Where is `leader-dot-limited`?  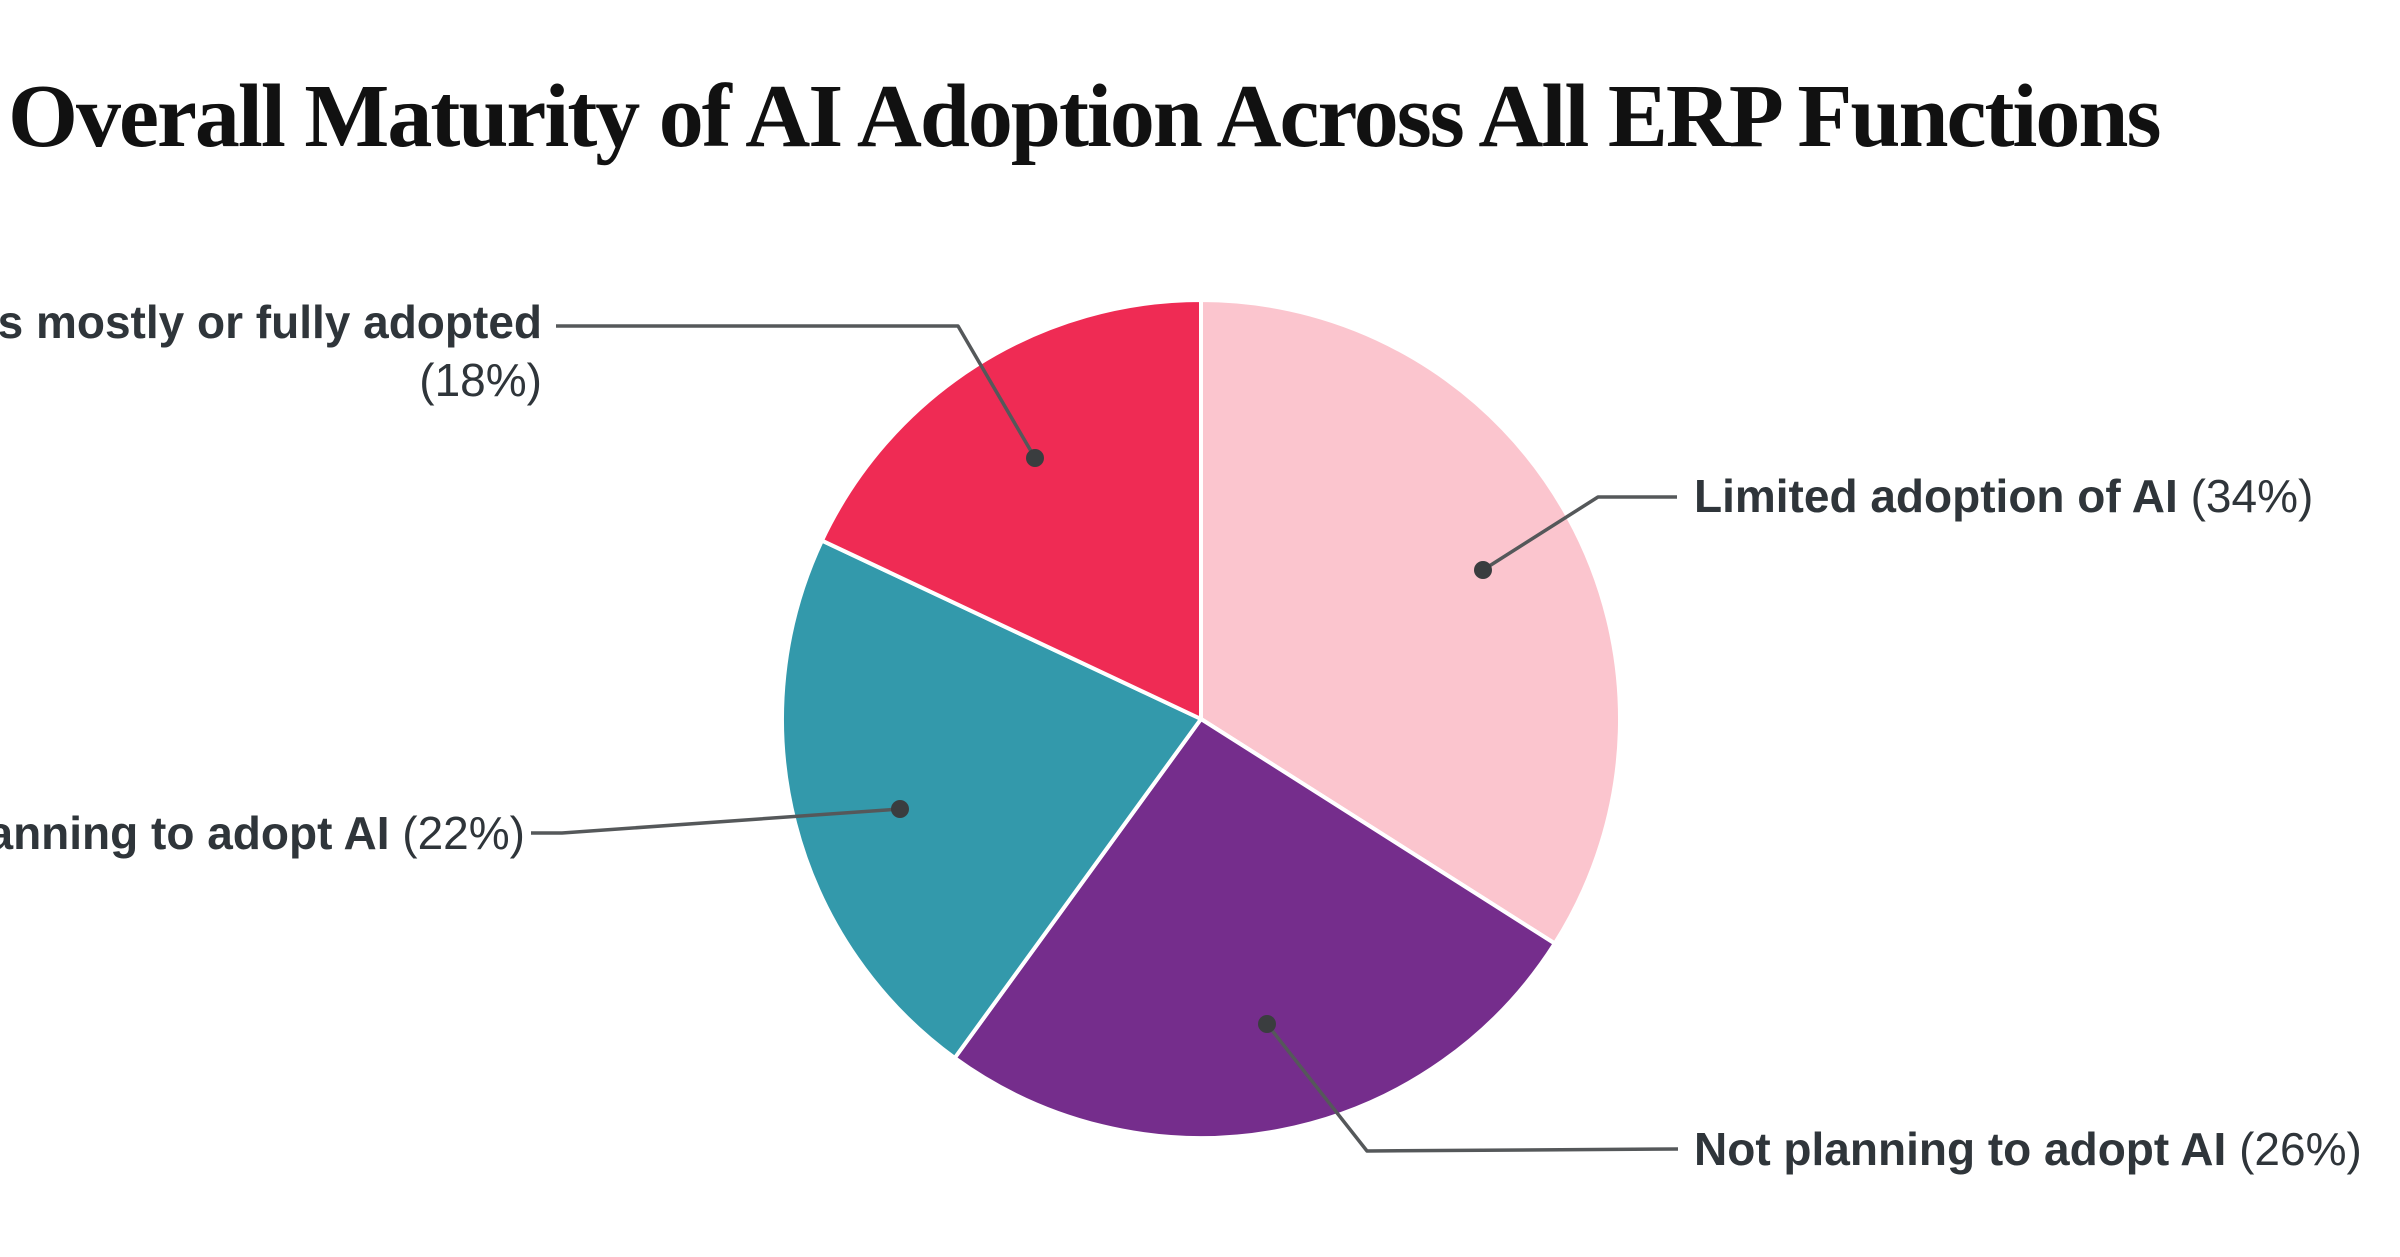 leader-dot-limited is located at coordinates (1483, 570).